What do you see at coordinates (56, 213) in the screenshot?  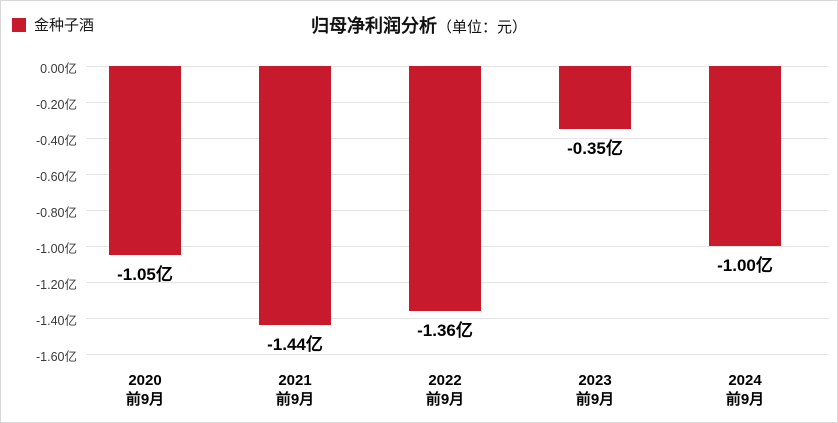 I see `y-axis-tick-label: -0.80亿` at bounding box center [56, 213].